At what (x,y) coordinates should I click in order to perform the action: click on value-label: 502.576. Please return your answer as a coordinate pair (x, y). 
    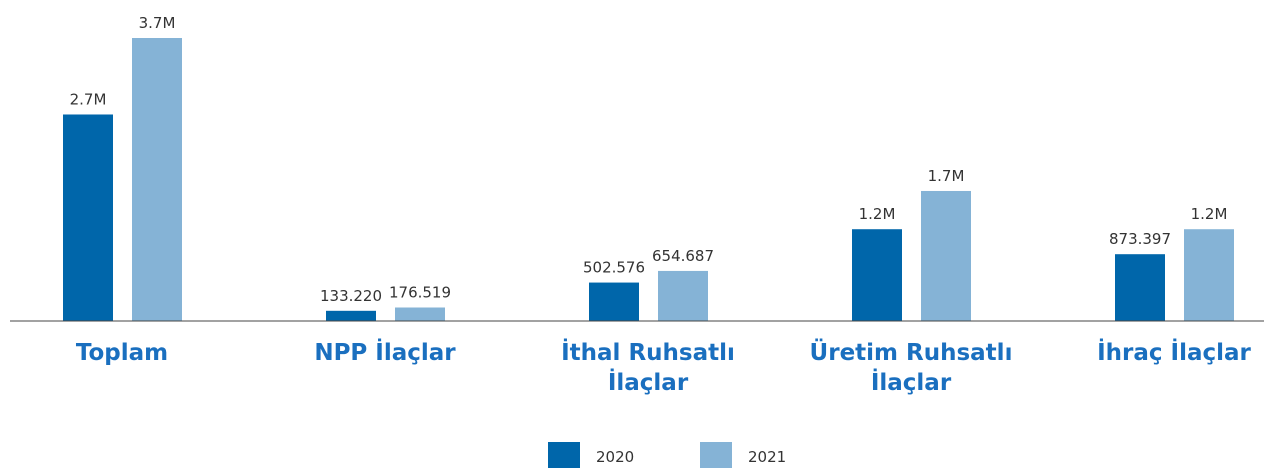
    Looking at the image, I should click on (614, 268).